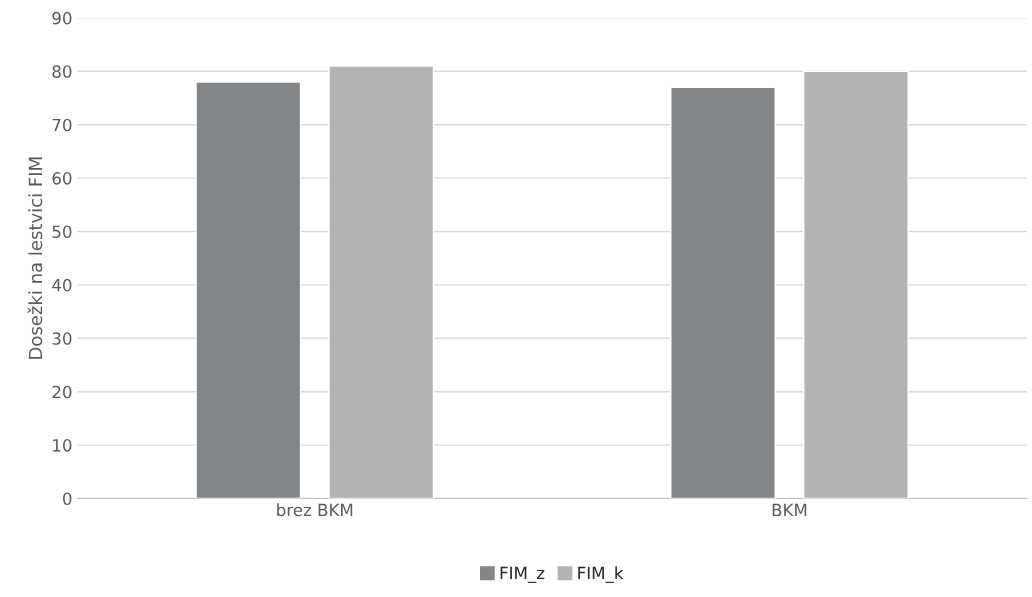 This screenshot has height=597, width=1032. I want to click on y-tick-label: 0, so click(67, 499).